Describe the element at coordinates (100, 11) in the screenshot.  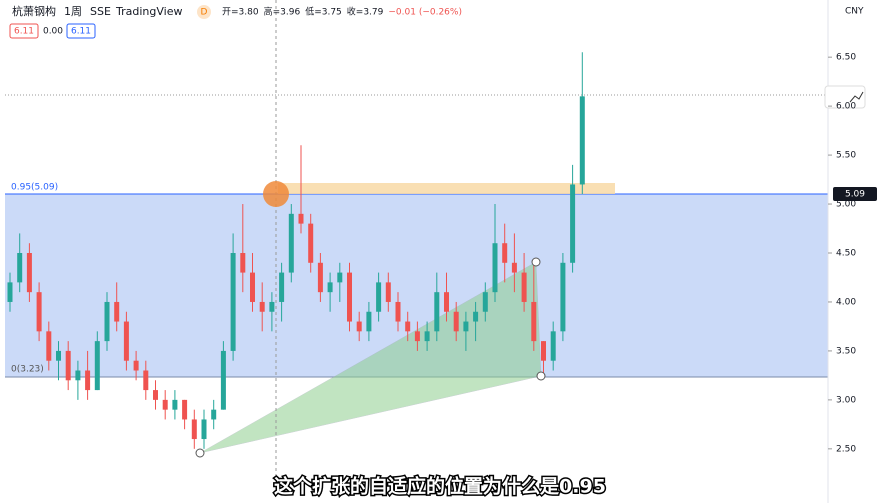
I see `exchange: SSE` at that location.